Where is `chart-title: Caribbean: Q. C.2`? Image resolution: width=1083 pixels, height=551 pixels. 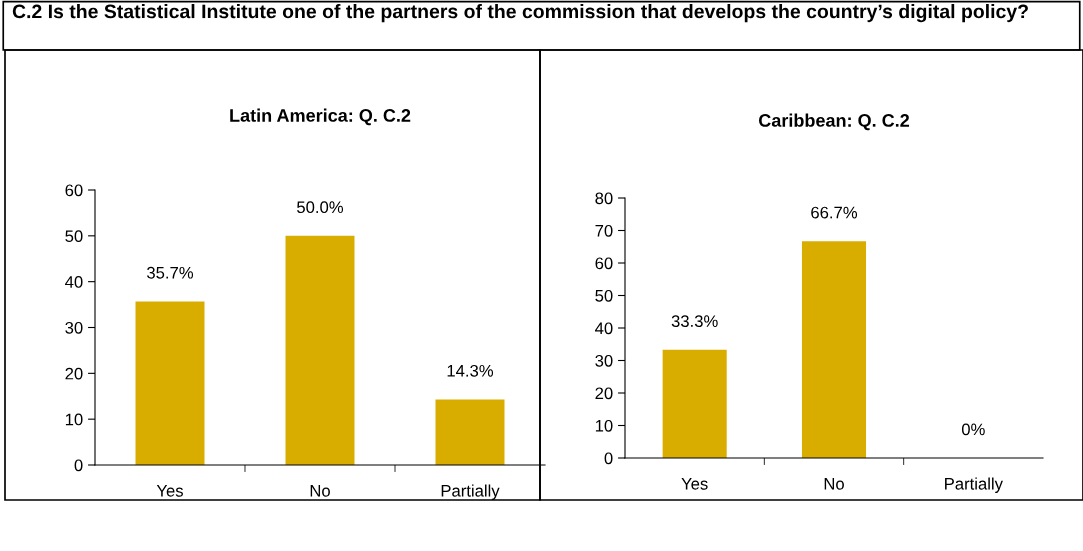
chart-title: Caribbean: Q. C.2 is located at coordinates (834, 122).